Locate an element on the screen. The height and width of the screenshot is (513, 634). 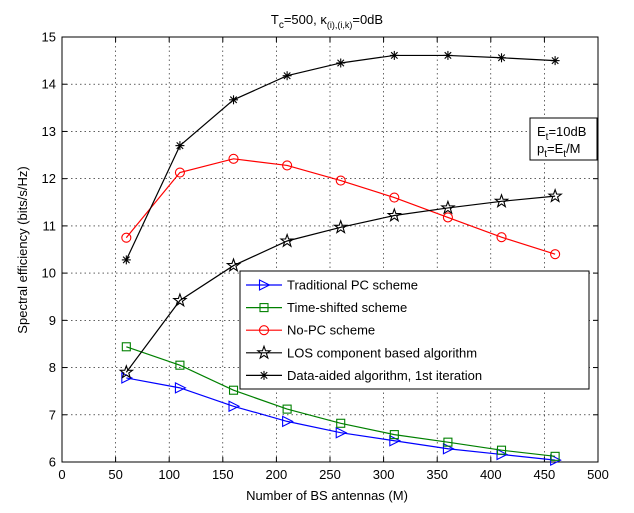
legend-item: Traditional PC scheme is located at coordinates (332, 285).